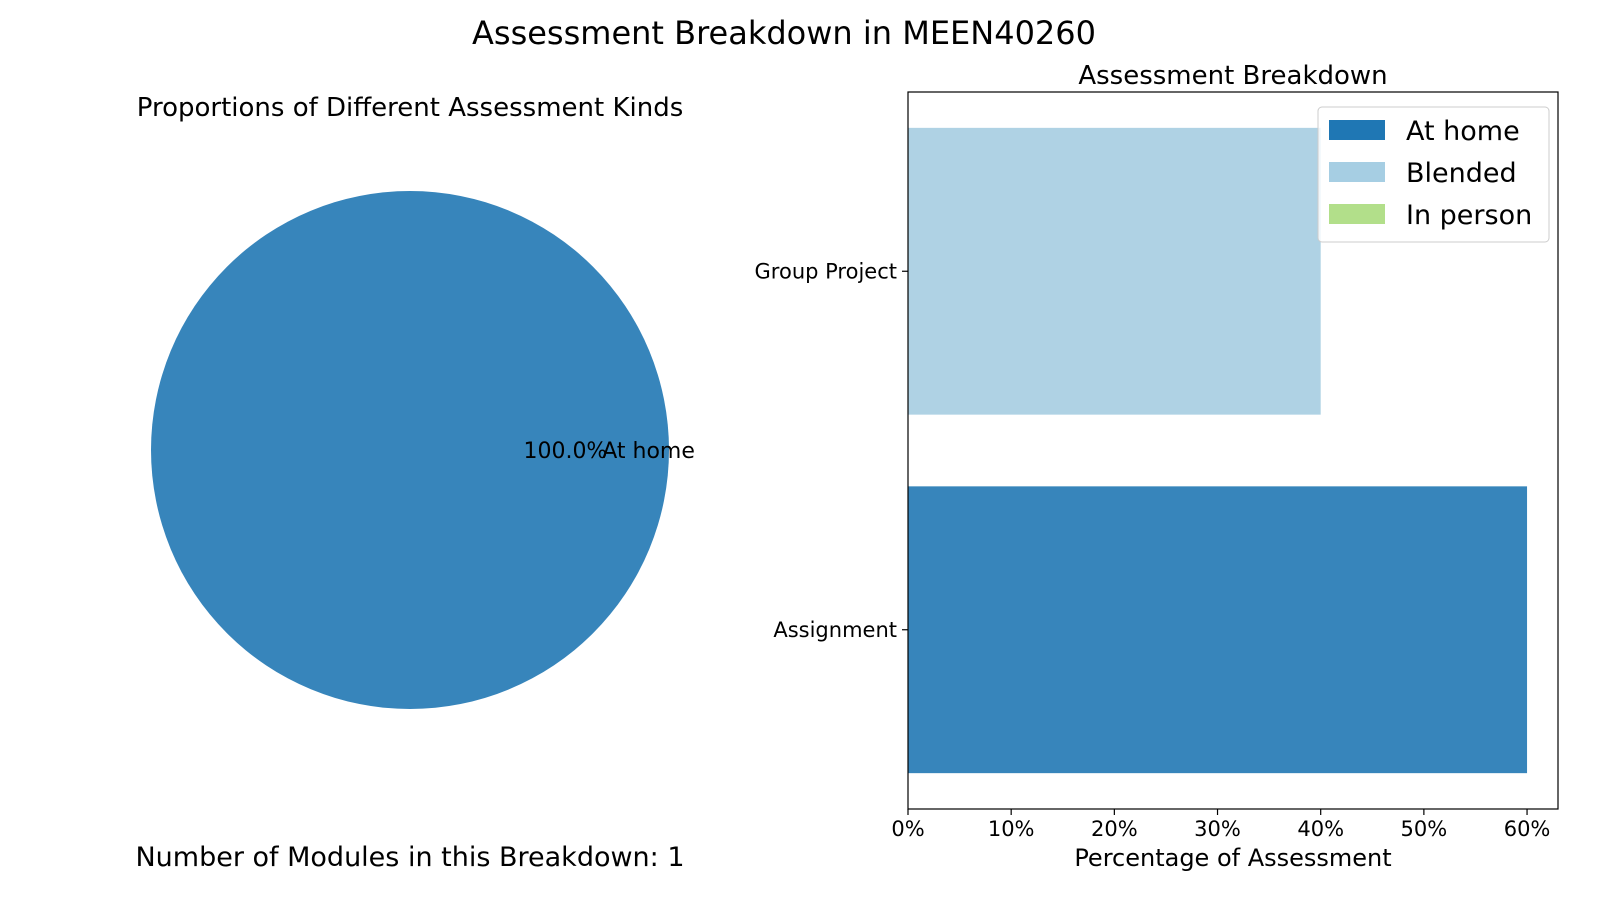 The image size is (1600, 900). Describe the element at coordinates (1463, 131) in the screenshot. I see `legend-label: At home` at that location.